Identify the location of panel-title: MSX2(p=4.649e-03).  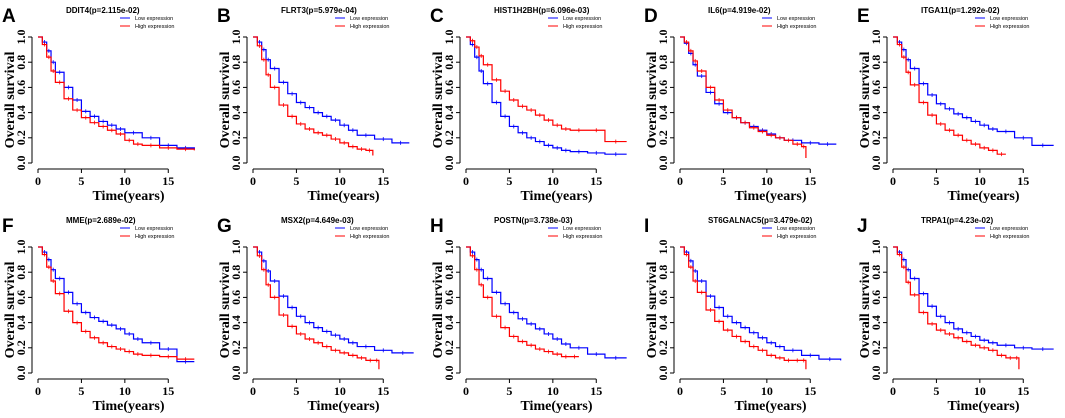
(317, 220).